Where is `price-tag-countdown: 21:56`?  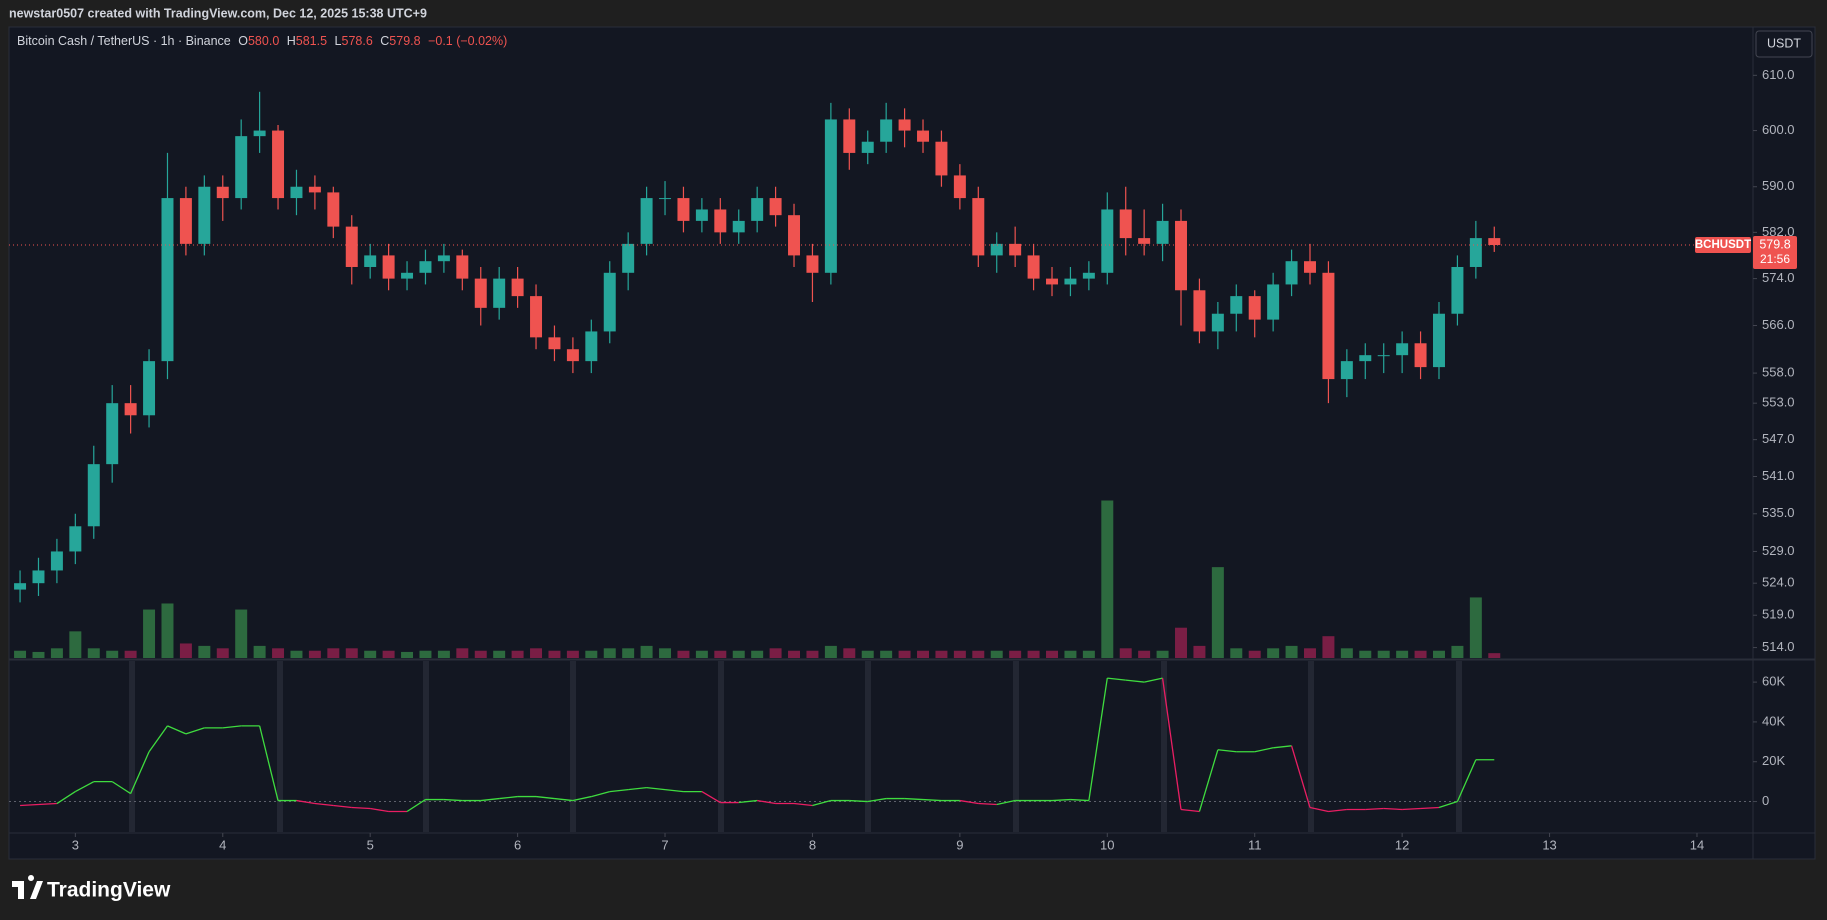
price-tag-countdown: 21:56 is located at coordinates (1775, 259).